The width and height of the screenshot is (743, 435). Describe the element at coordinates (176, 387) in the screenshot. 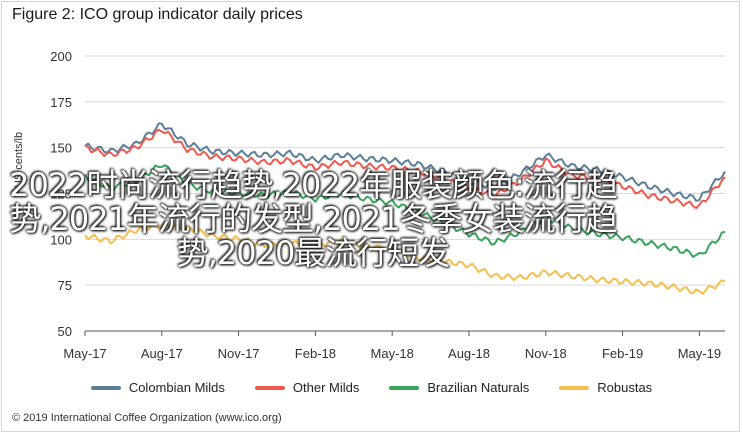

I see `legend-label: Colombian Milds` at that location.